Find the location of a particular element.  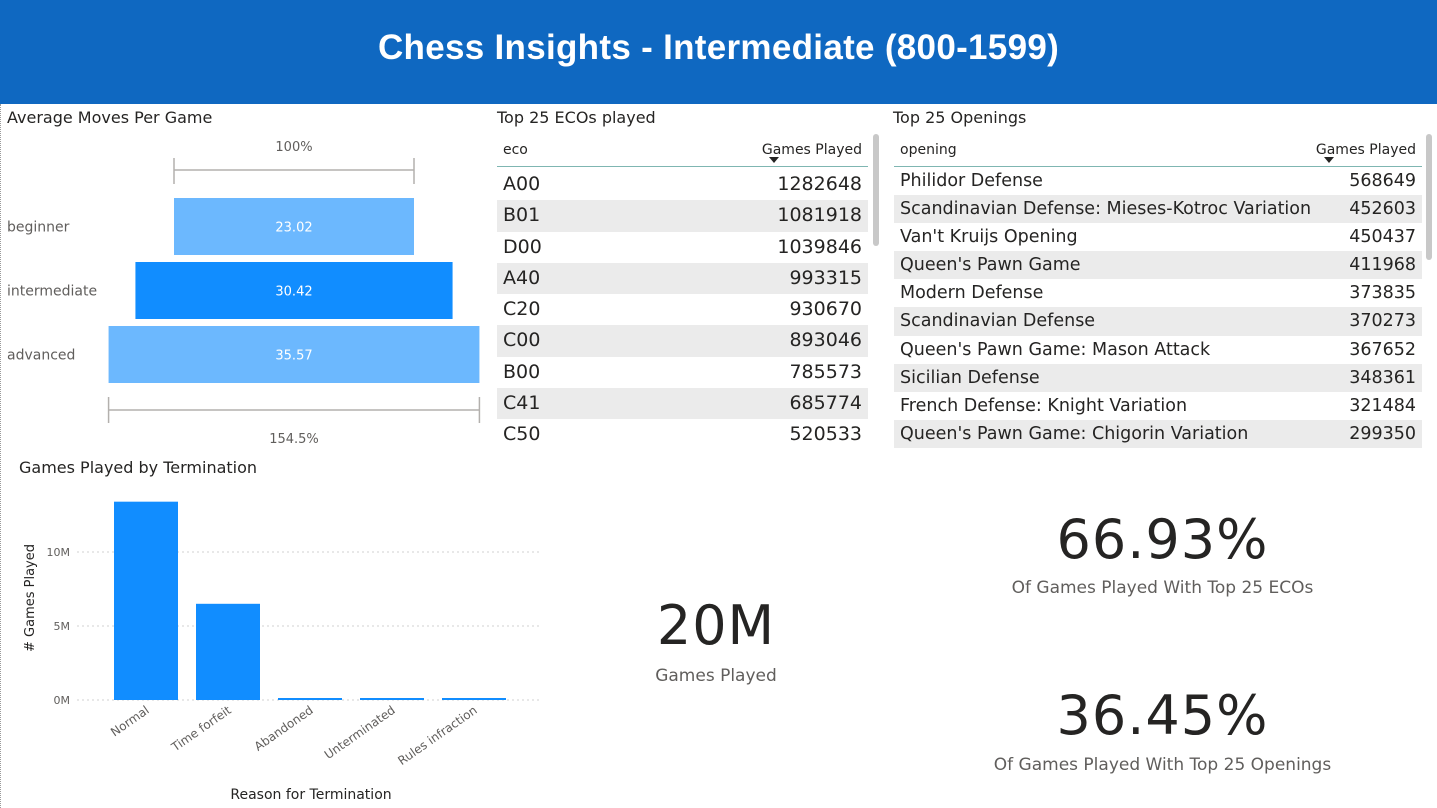

x-axis-title: Reason for Termination is located at coordinates (310, 795).